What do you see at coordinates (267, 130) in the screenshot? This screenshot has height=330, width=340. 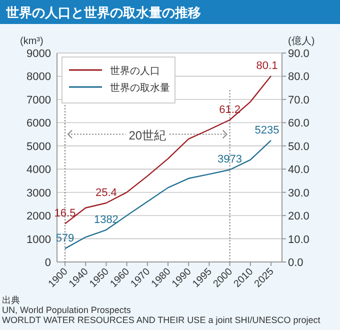 I see `data-label: 5235` at bounding box center [267, 130].